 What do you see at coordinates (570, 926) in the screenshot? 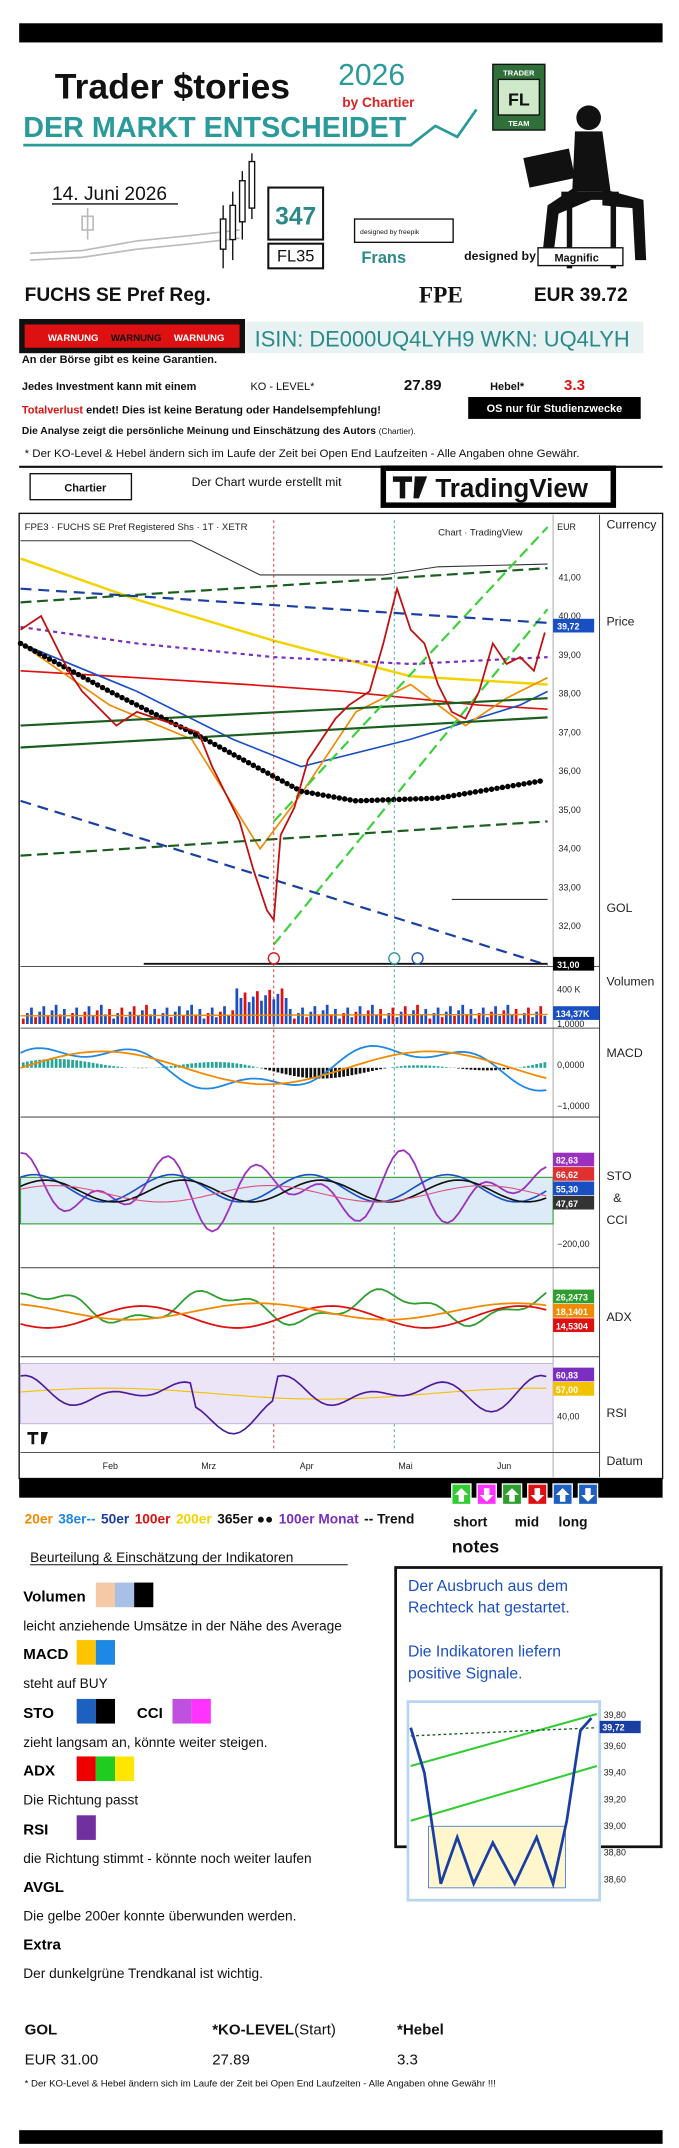
I see `y-tick-label: 32,00` at bounding box center [570, 926].